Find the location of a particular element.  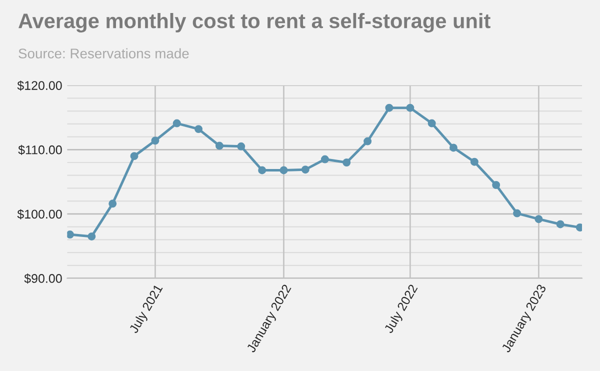

chart-title: Average monthly cost to rent a self-storage unit is located at coordinates (254, 22).